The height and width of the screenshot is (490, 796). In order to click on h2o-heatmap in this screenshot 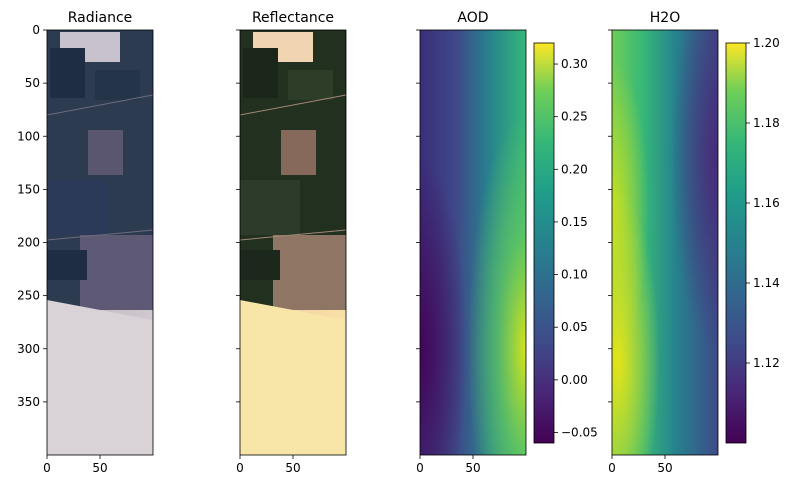, I will do `click(665, 242)`.